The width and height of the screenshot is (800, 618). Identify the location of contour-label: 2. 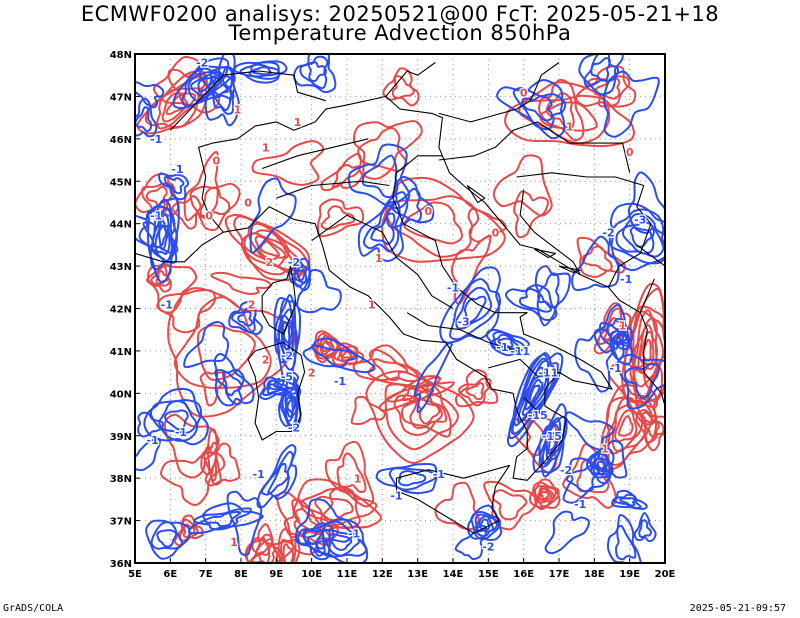
(252, 305).